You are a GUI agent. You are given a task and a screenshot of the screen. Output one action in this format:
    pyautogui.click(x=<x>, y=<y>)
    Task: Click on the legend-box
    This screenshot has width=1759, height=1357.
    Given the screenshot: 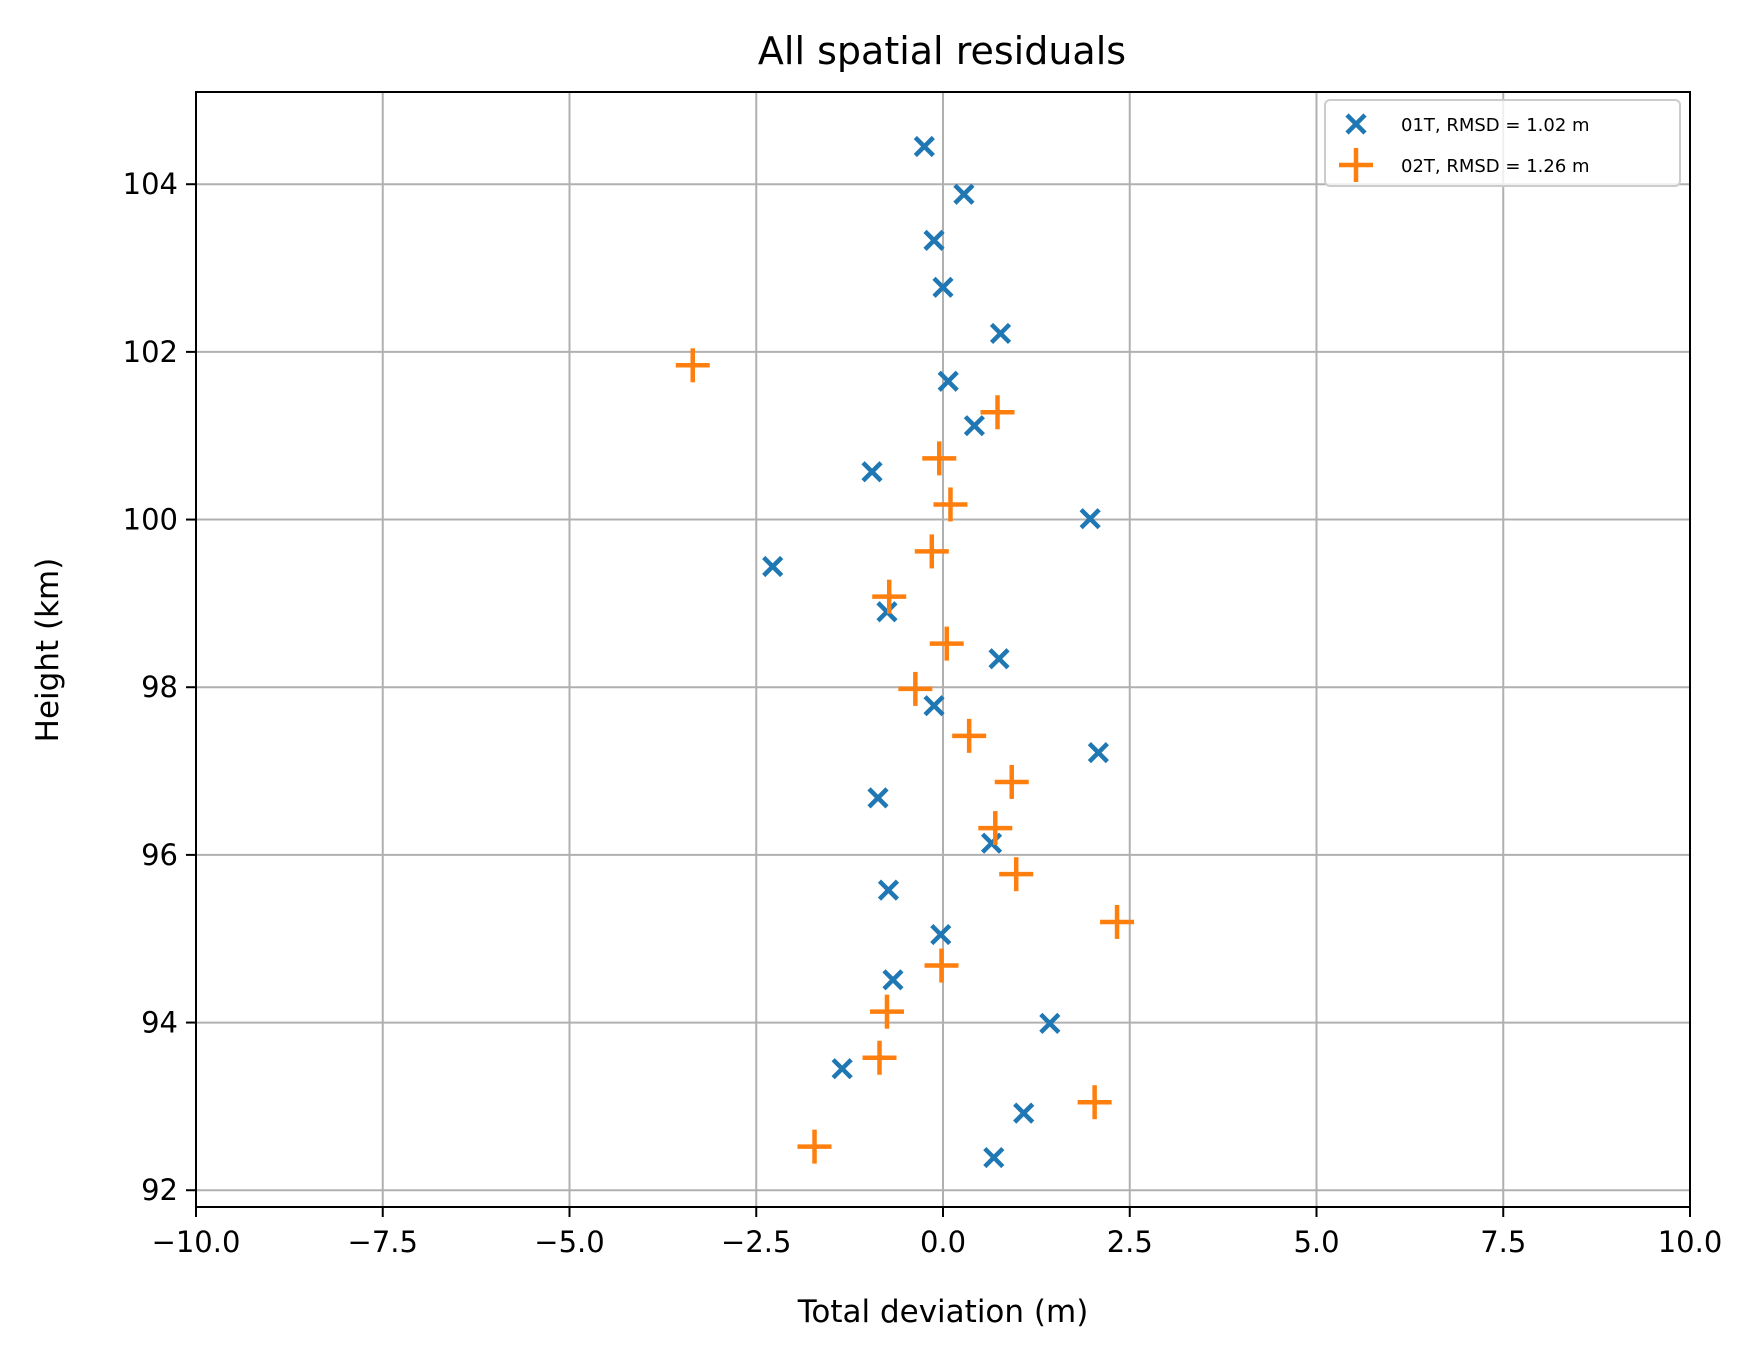 What is the action you would take?
    pyautogui.click(x=1502, y=143)
    